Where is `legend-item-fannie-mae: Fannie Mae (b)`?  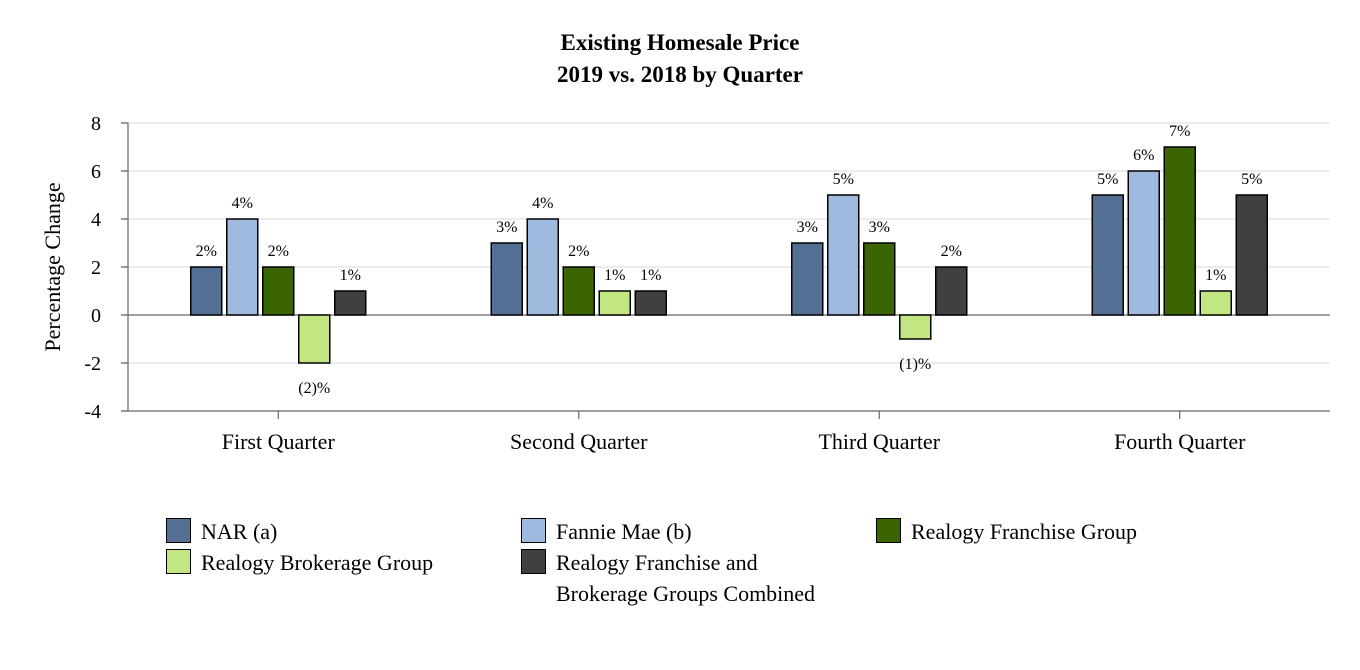 legend-item-fannie-mae: Fannie Mae (b) is located at coordinates (606, 531).